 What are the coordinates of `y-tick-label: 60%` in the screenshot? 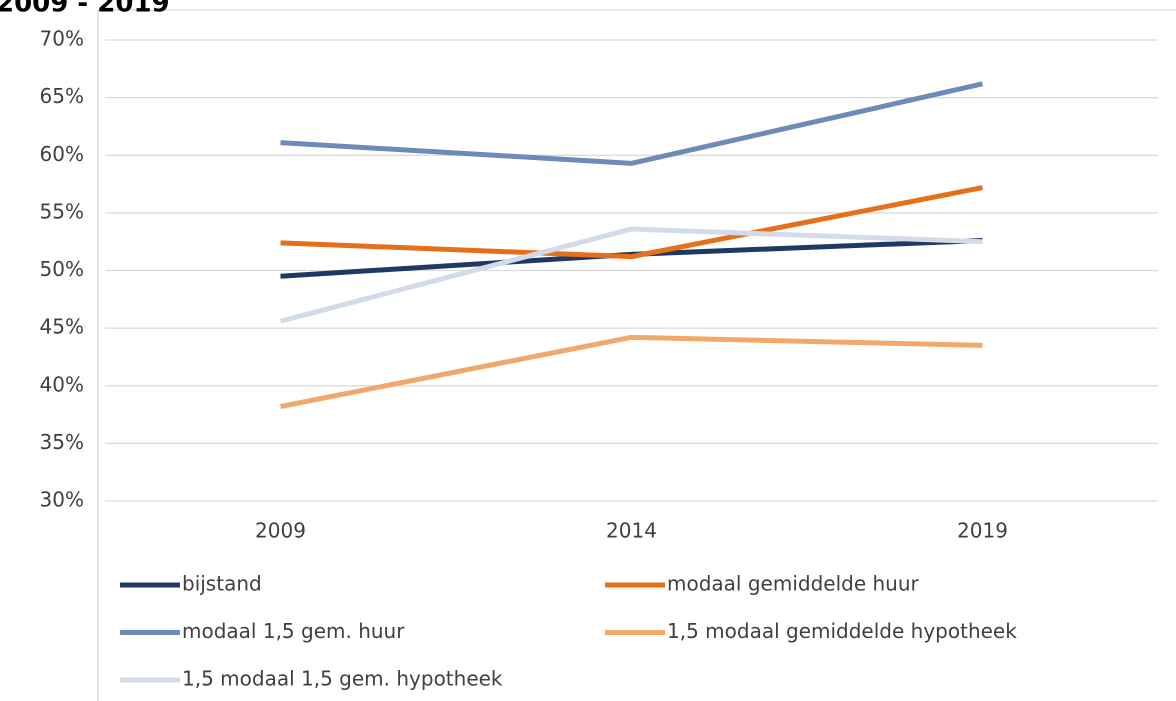 It's located at (62, 154).